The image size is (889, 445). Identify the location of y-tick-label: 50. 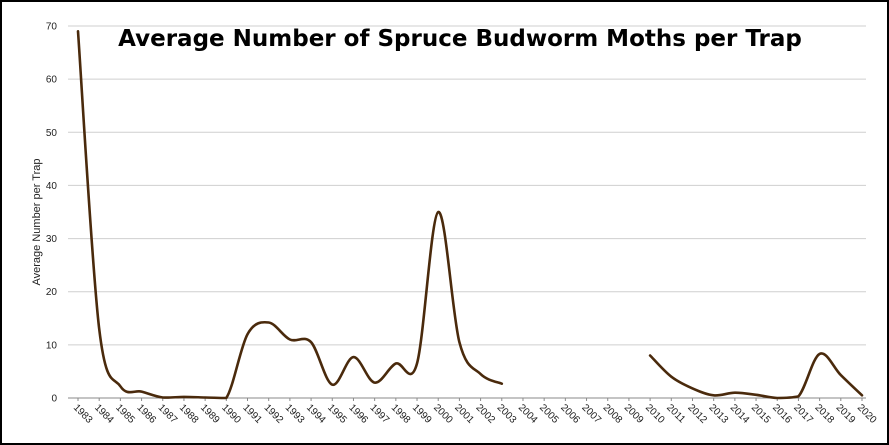
(52, 133).